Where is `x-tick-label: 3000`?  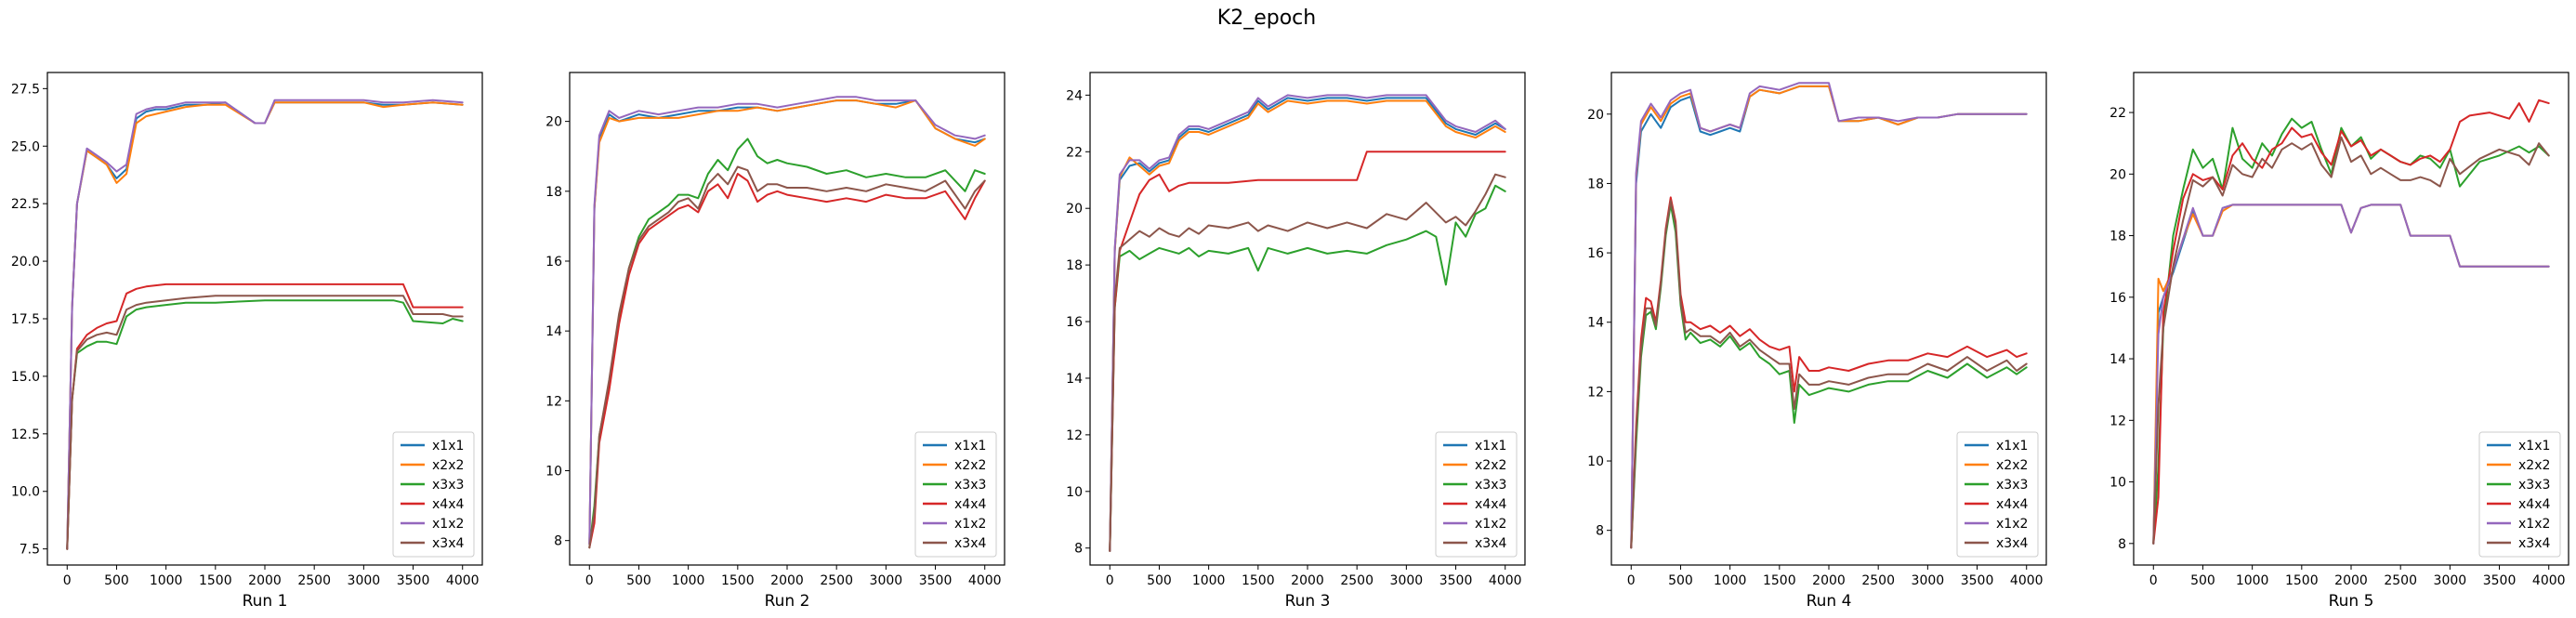 x-tick-label: 3000 is located at coordinates (1407, 580).